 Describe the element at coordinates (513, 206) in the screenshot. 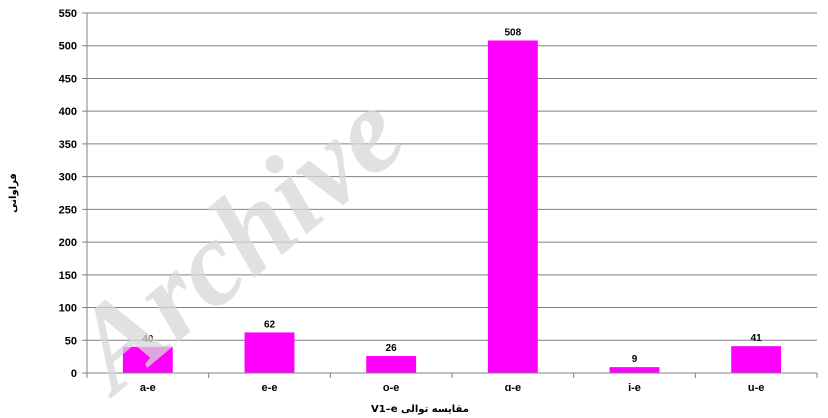

I see `bar-ɑ-e` at that location.